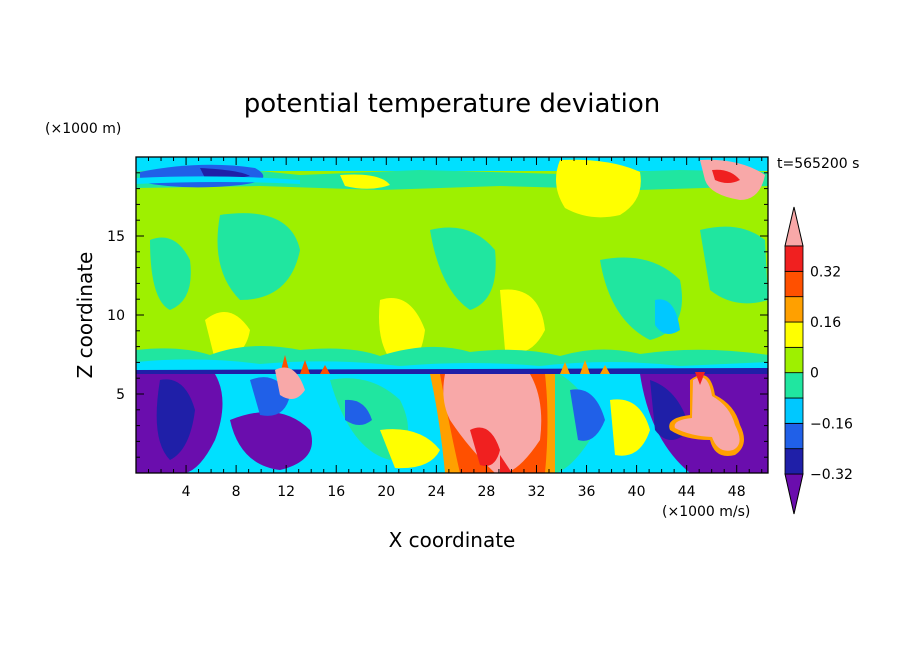  I want to click on lower-mid-blue, so click(358, 412).